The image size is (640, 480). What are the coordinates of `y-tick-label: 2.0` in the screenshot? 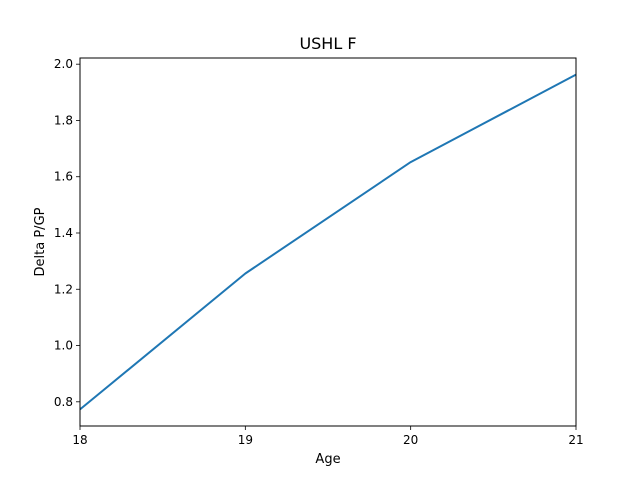 It's located at (63, 64).